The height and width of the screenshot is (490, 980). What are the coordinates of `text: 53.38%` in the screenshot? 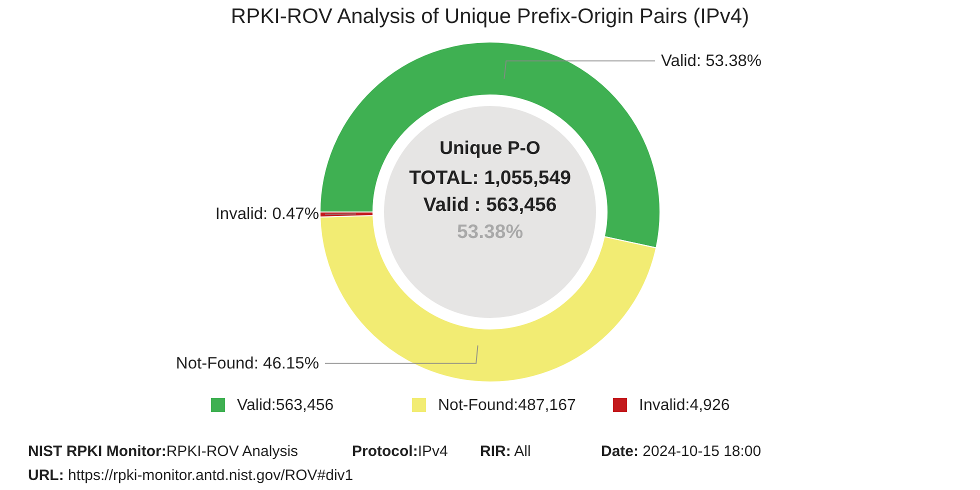 It's located at (490, 232).